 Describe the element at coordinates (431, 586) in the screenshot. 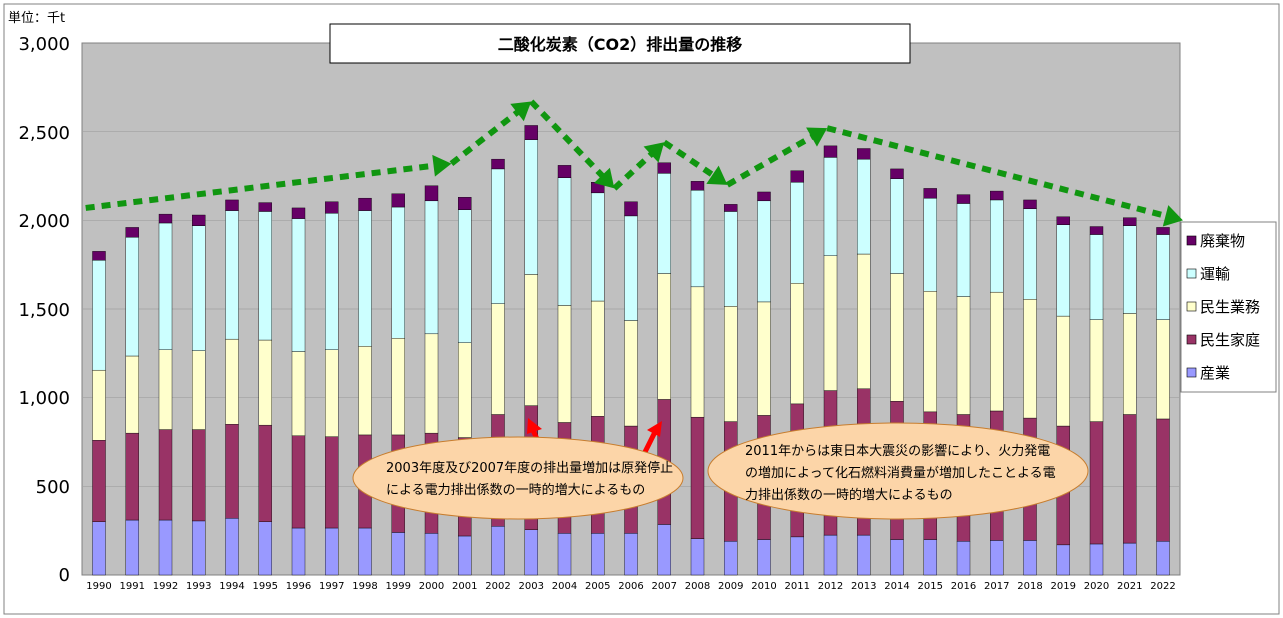

I see `x-tick-label: 2000` at that location.